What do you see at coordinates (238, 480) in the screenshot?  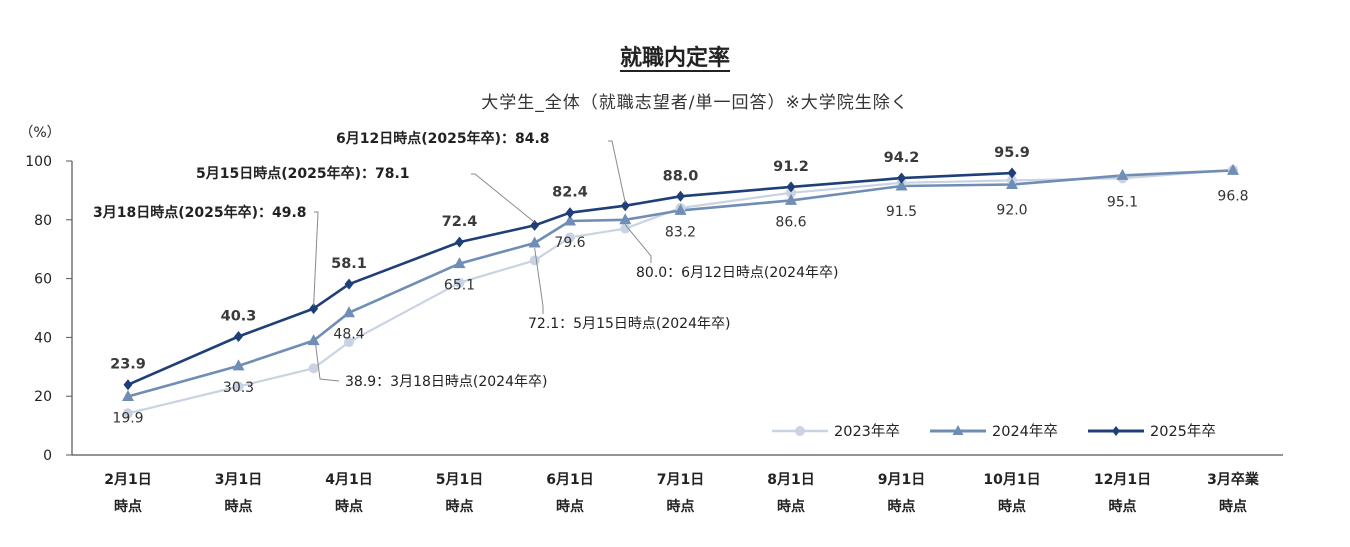 I see `x-tick-label: 3月1日` at bounding box center [238, 480].